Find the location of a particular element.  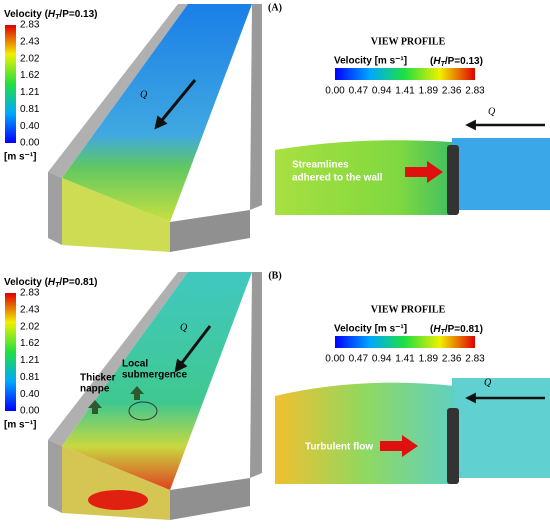

profile-annotation: Streamlines is located at coordinates (320, 165).